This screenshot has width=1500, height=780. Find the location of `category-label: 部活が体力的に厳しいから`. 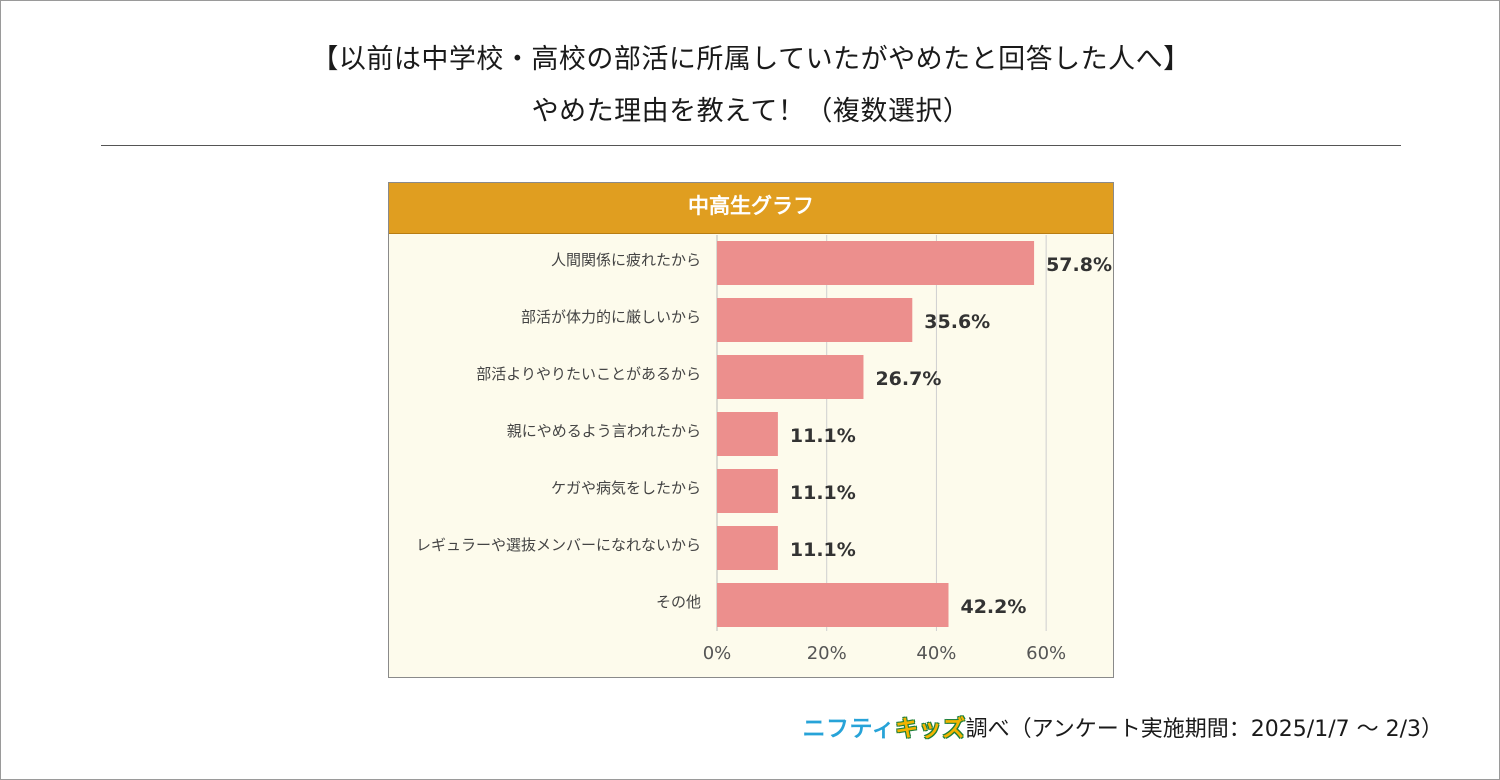

category-label: 部活が体力的に厳しいから is located at coordinates (611, 317).